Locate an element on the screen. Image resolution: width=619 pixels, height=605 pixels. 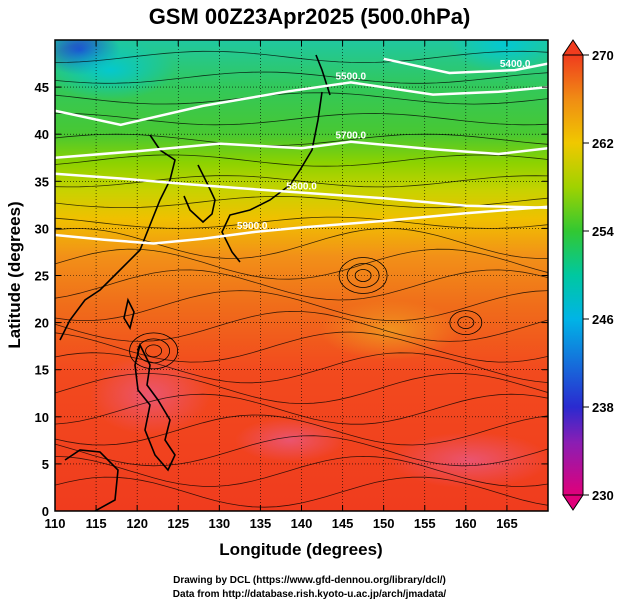
colorbar-gradient is located at coordinates (573, 275).